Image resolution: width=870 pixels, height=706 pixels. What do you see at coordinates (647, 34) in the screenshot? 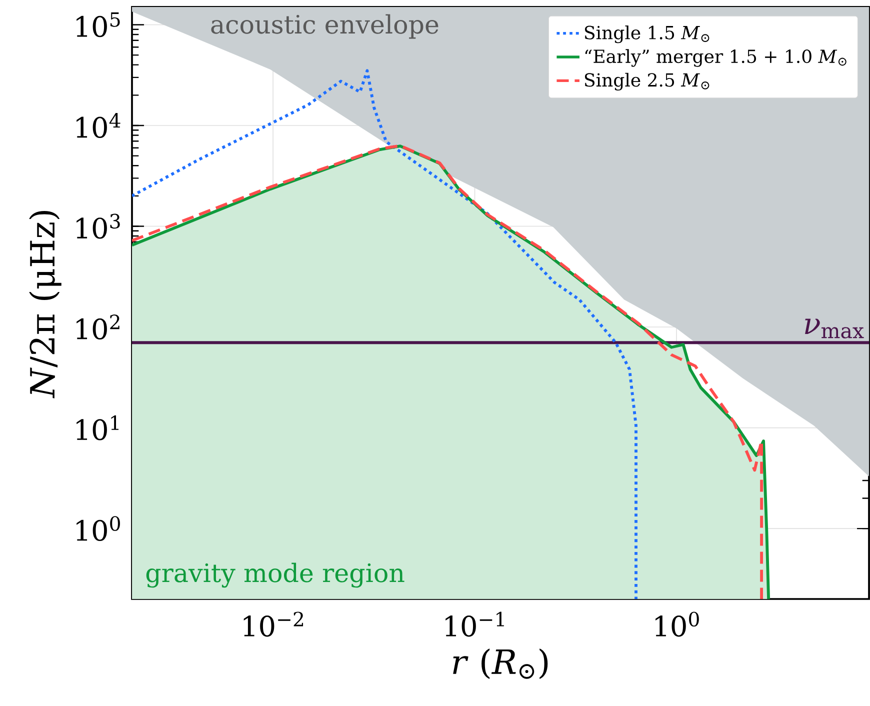
I see `legend-label: Single 1.5 M$_{⊙}$` at bounding box center [647, 34].